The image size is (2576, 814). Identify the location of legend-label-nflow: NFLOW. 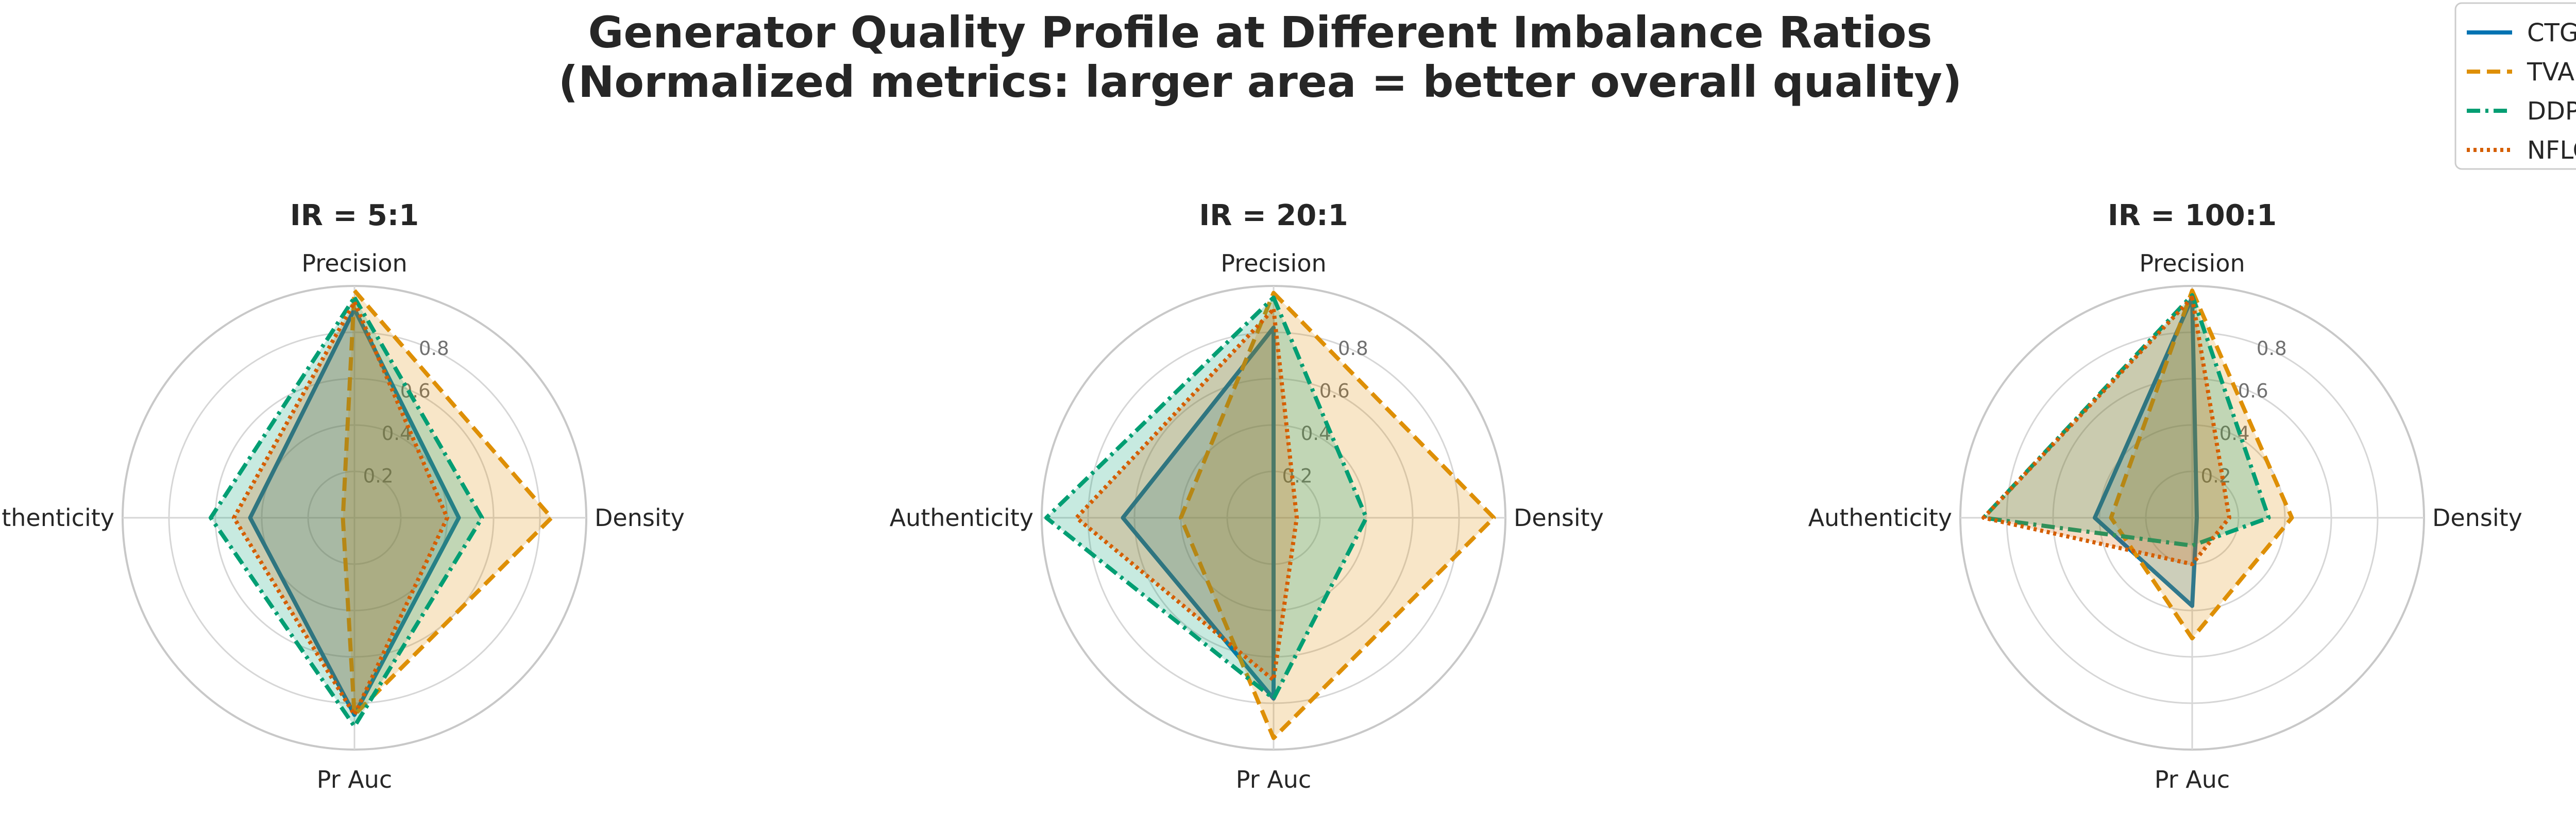
(2551, 150).